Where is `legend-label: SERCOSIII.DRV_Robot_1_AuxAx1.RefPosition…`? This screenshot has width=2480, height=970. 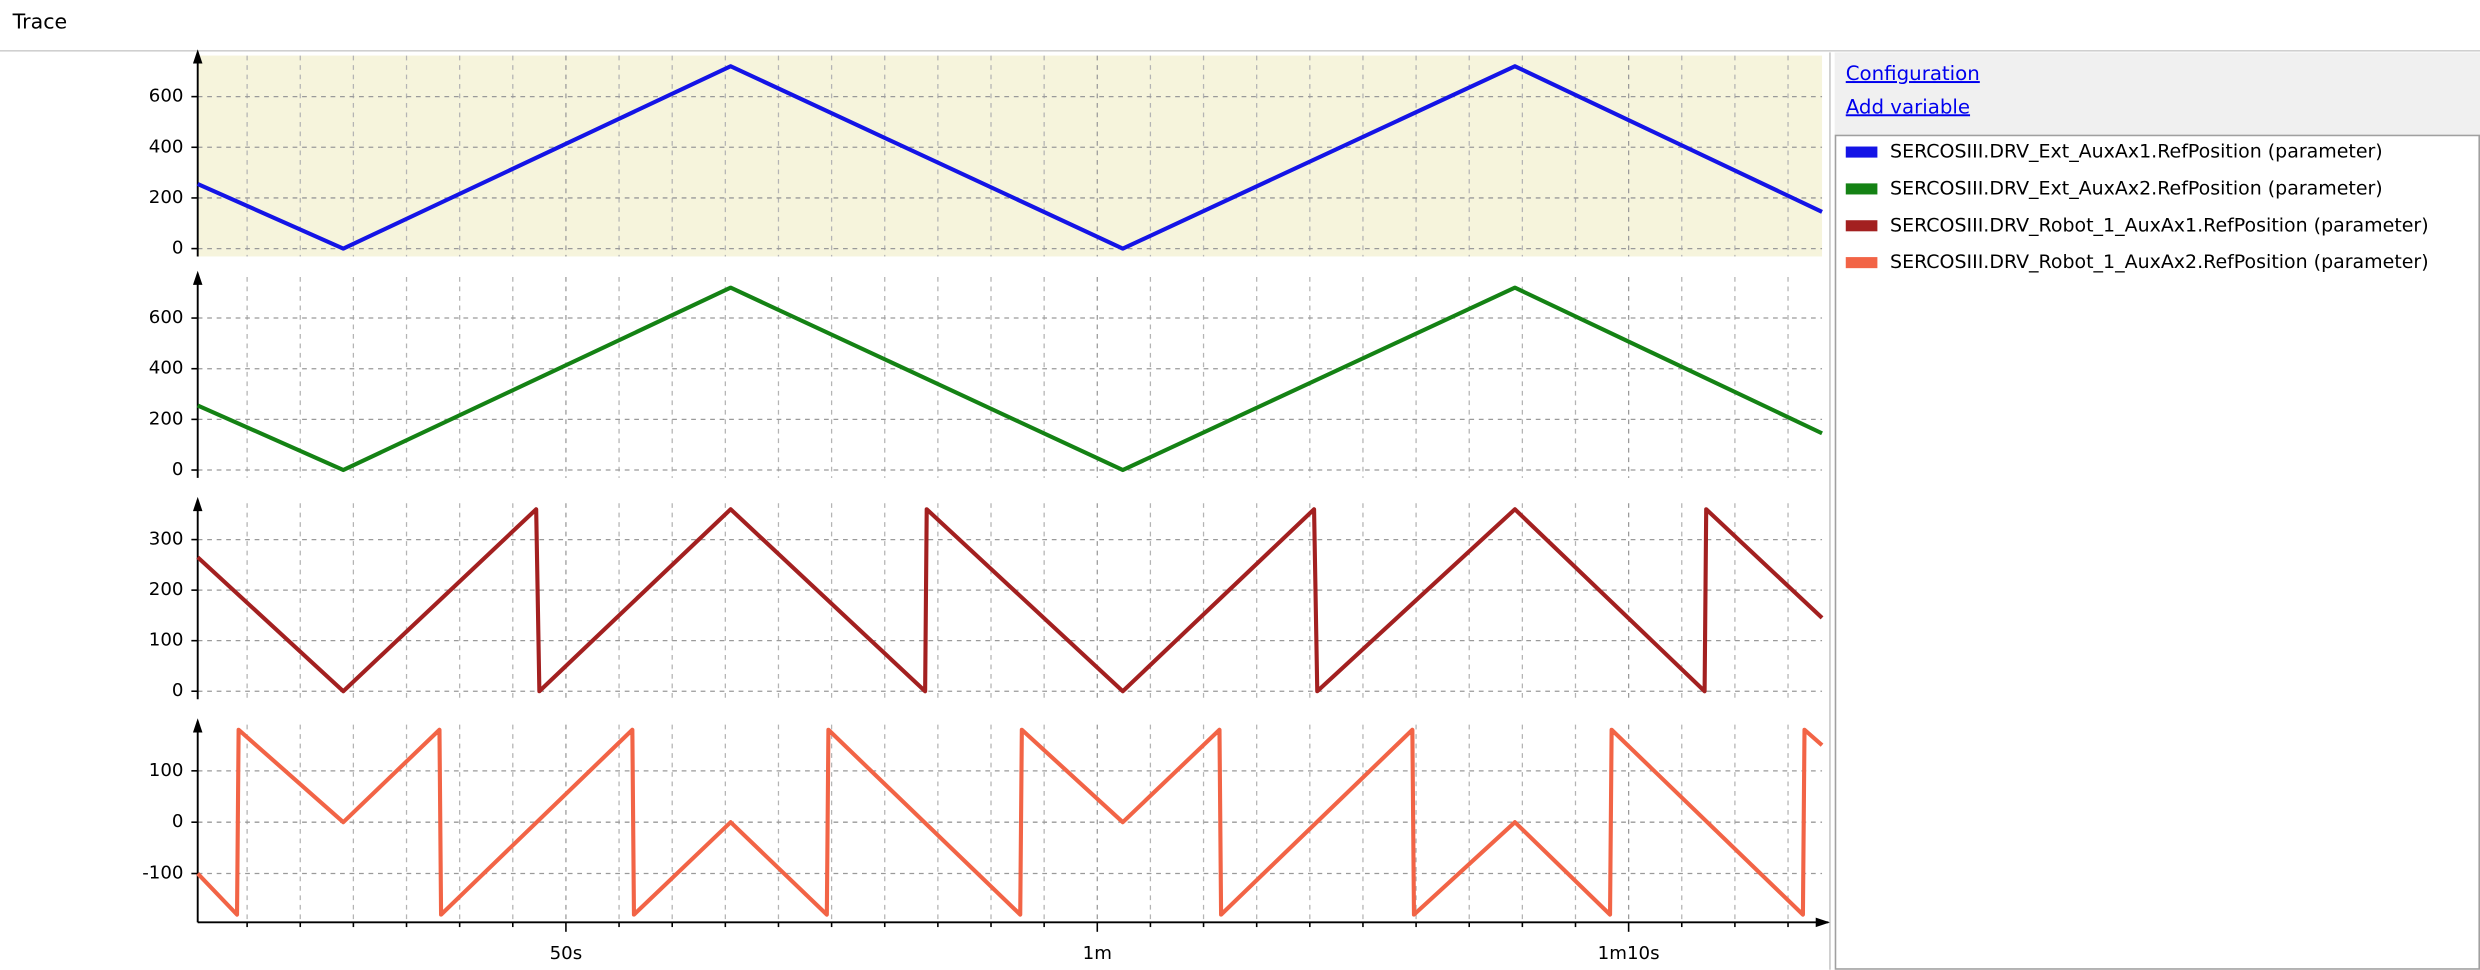 legend-label: SERCOSIII.DRV_Robot_1_AuxAx1.RefPosition… is located at coordinates (2159, 225).